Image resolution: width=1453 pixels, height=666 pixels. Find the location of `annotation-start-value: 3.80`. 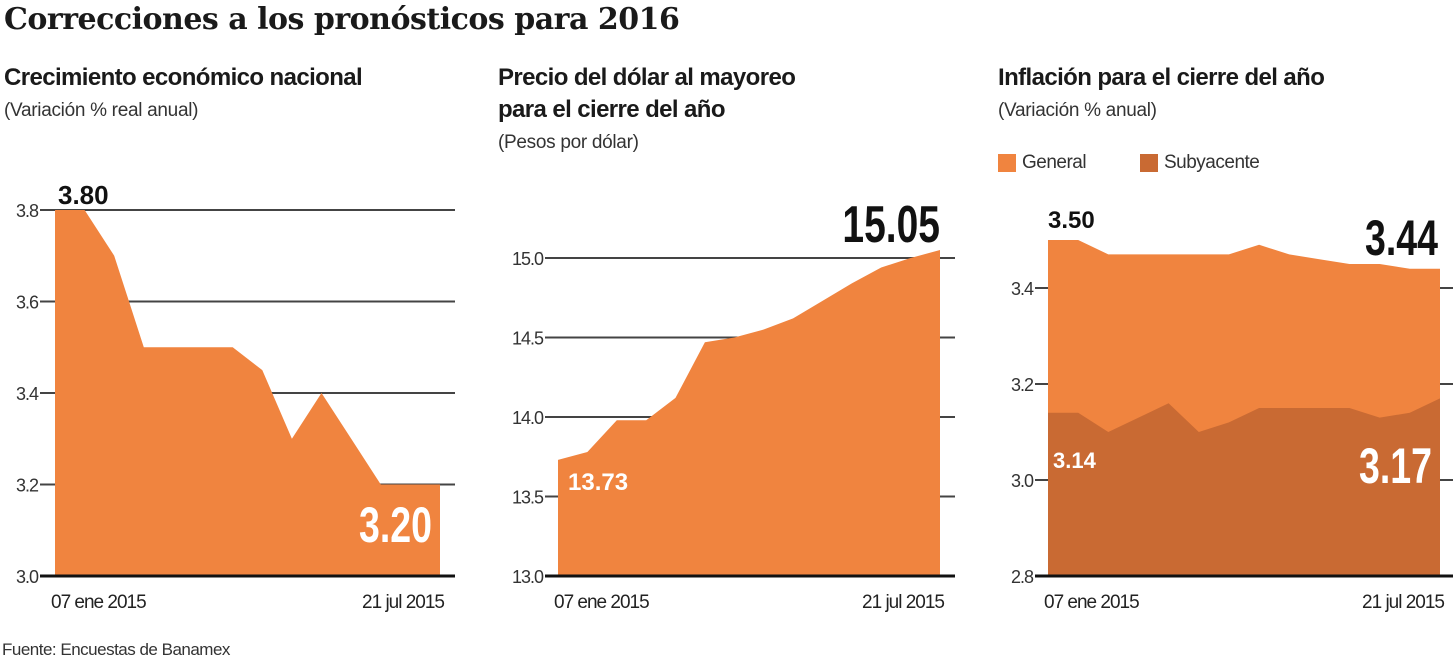

annotation-start-value: 3.80 is located at coordinates (83, 195).